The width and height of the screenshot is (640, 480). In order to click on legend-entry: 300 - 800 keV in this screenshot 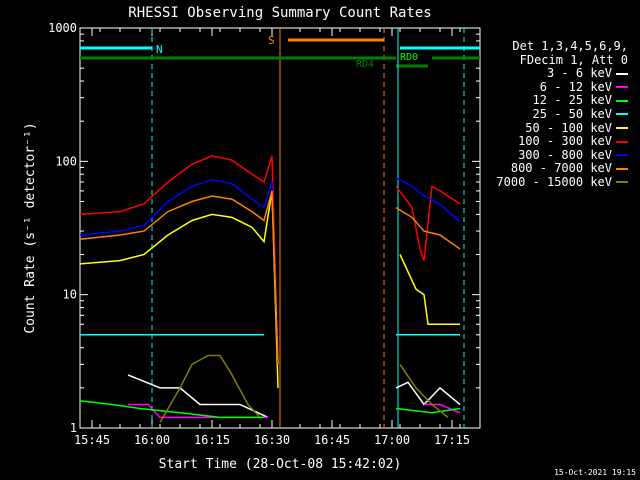, I will do `click(562, 155)`.